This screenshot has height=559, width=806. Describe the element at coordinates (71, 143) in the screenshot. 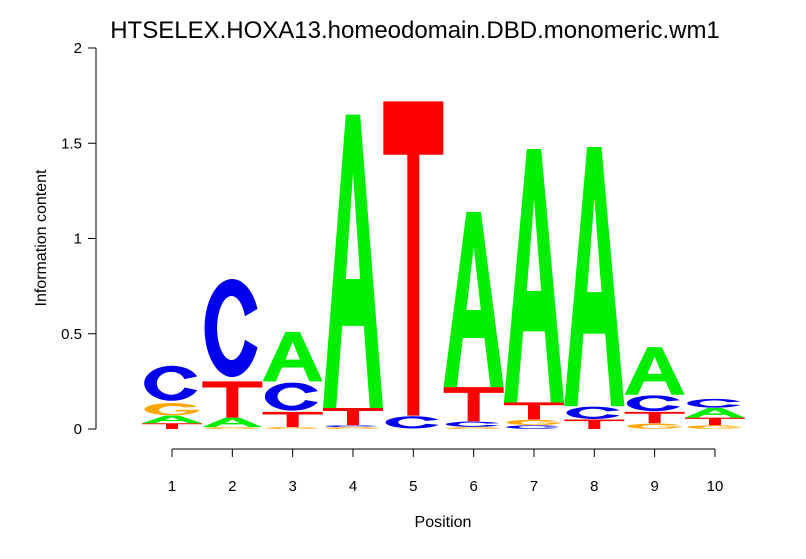

I see `y-tick-label: 1.5` at that location.